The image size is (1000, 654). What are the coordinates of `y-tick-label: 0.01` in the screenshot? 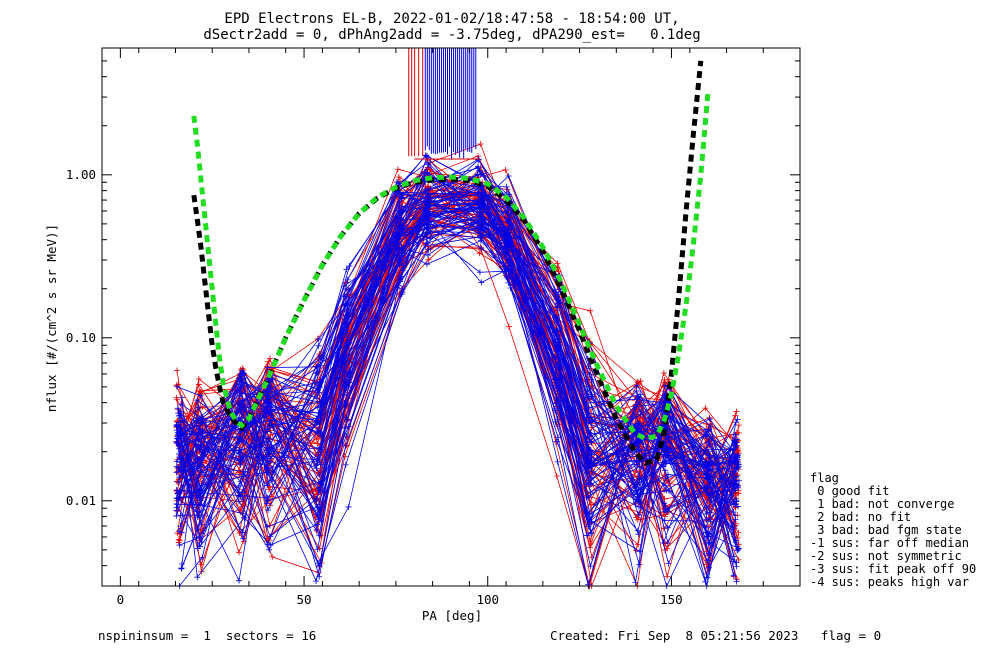 It's located at (81, 500).